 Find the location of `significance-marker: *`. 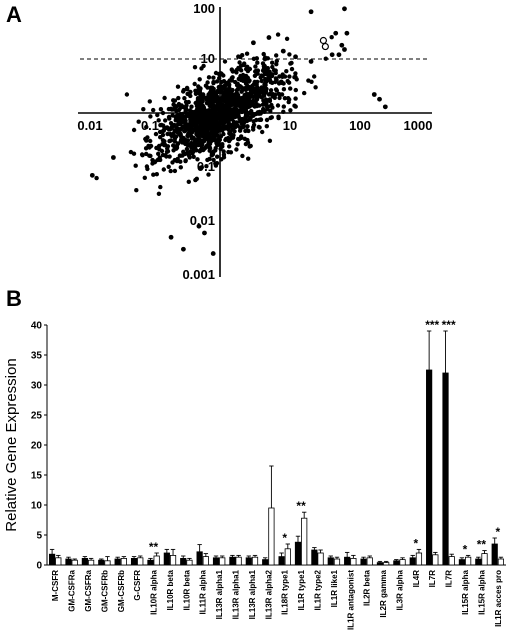

significance-marker: * is located at coordinates (465, 549).